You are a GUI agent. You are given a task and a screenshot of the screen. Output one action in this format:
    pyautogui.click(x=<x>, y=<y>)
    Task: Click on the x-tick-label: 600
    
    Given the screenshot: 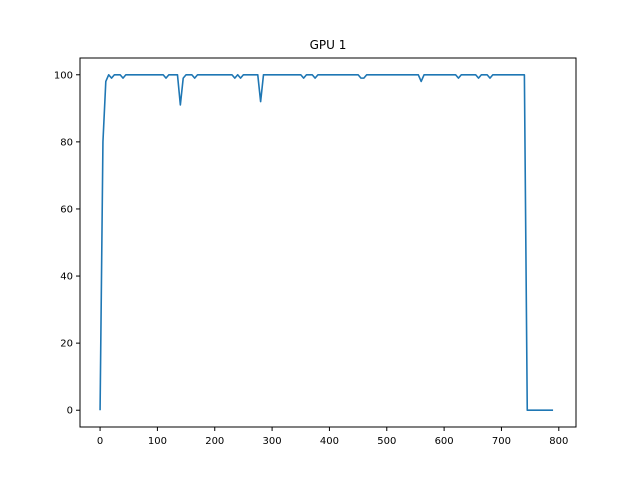 What is the action you would take?
    pyautogui.click(x=444, y=441)
    